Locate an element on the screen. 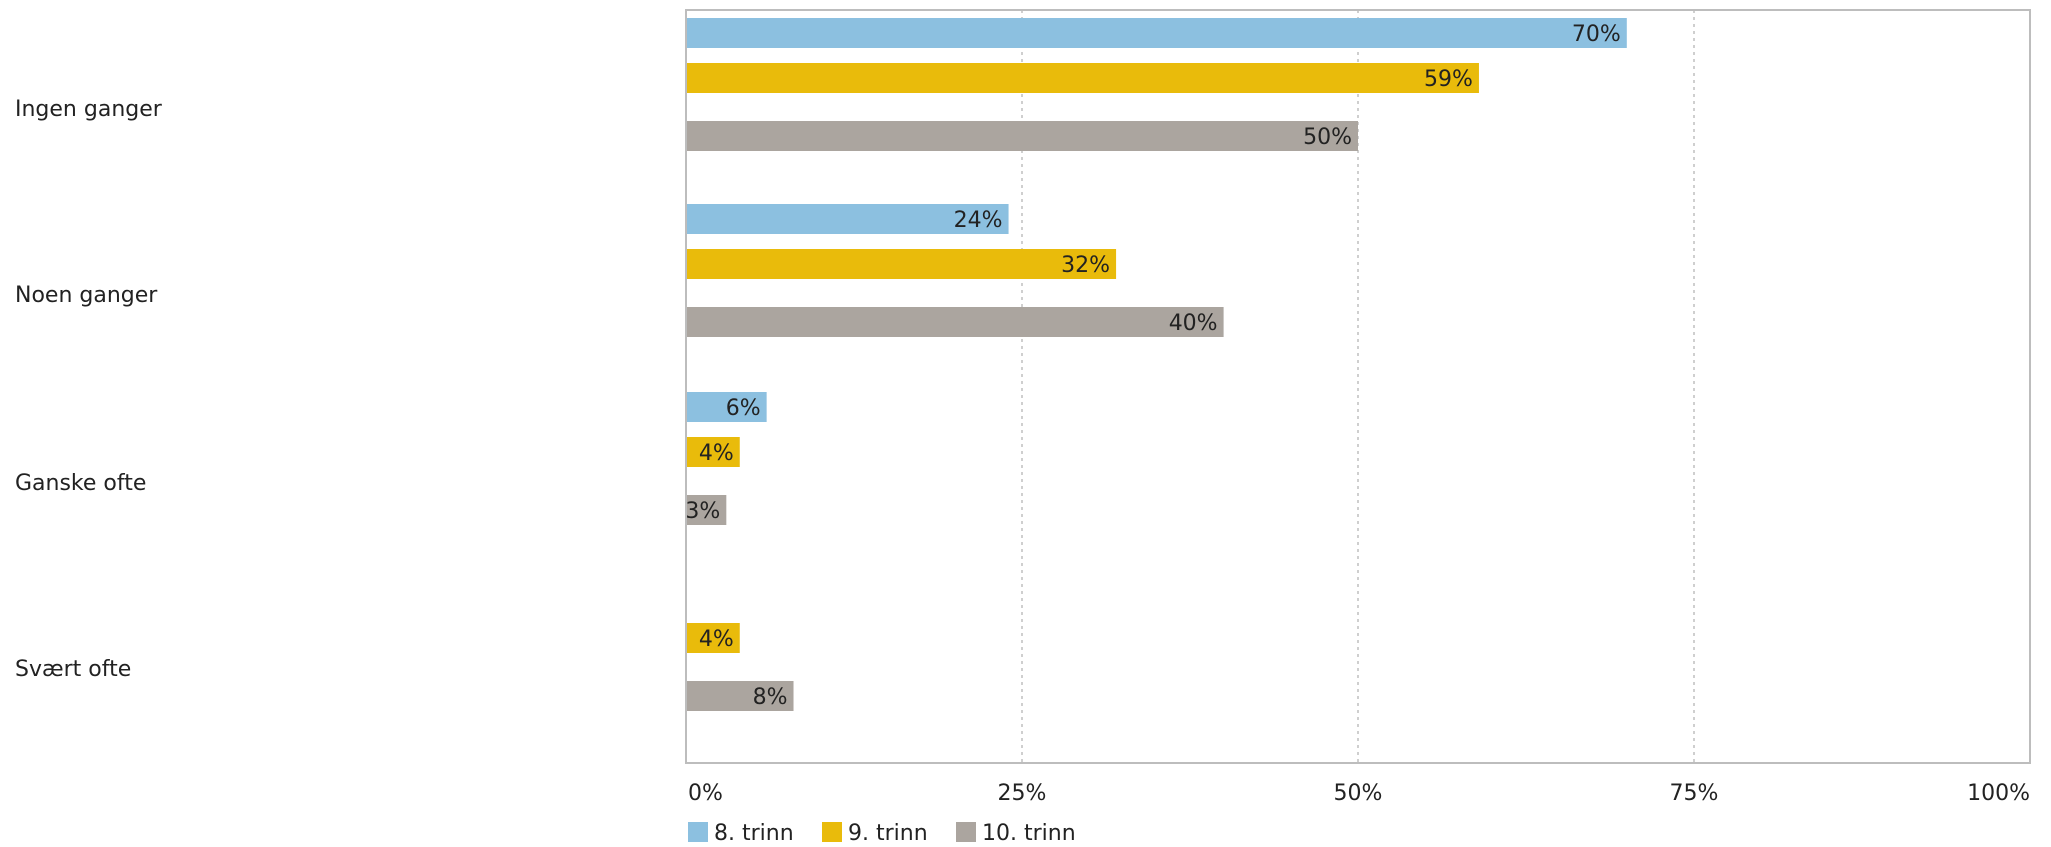  bar-data-label: 40% is located at coordinates (1193, 323).